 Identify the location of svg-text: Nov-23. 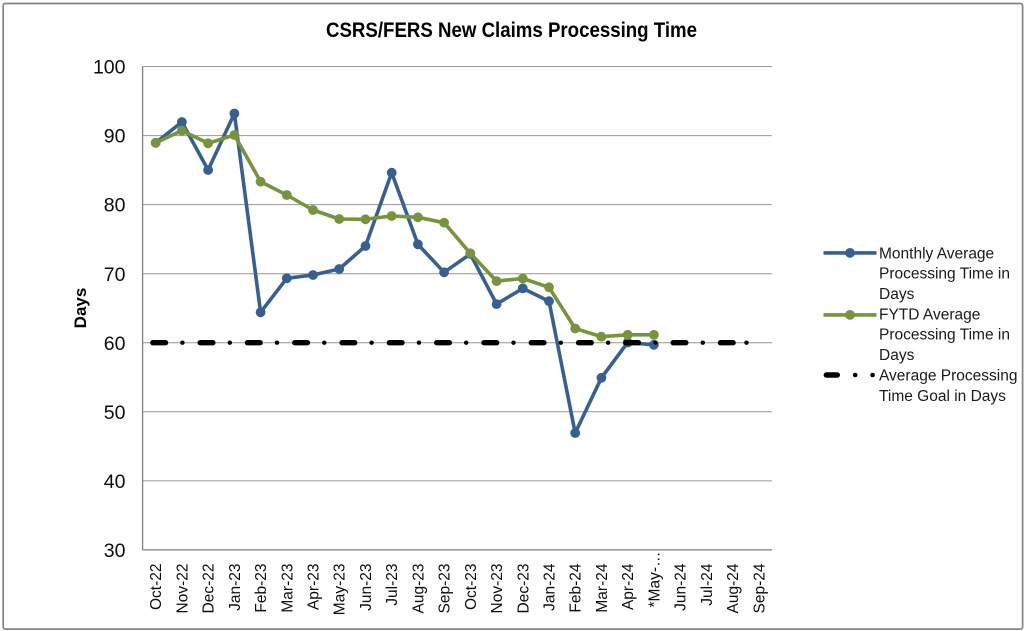
(497, 589).